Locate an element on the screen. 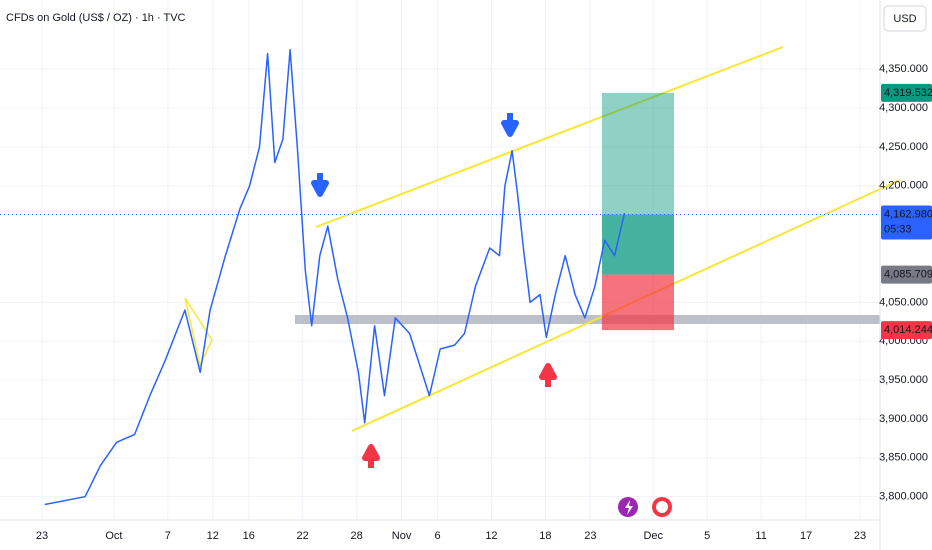 The width and height of the screenshot is (932, 550). y-tick-label: 4,250.000 is located at coordinates (903, 147).